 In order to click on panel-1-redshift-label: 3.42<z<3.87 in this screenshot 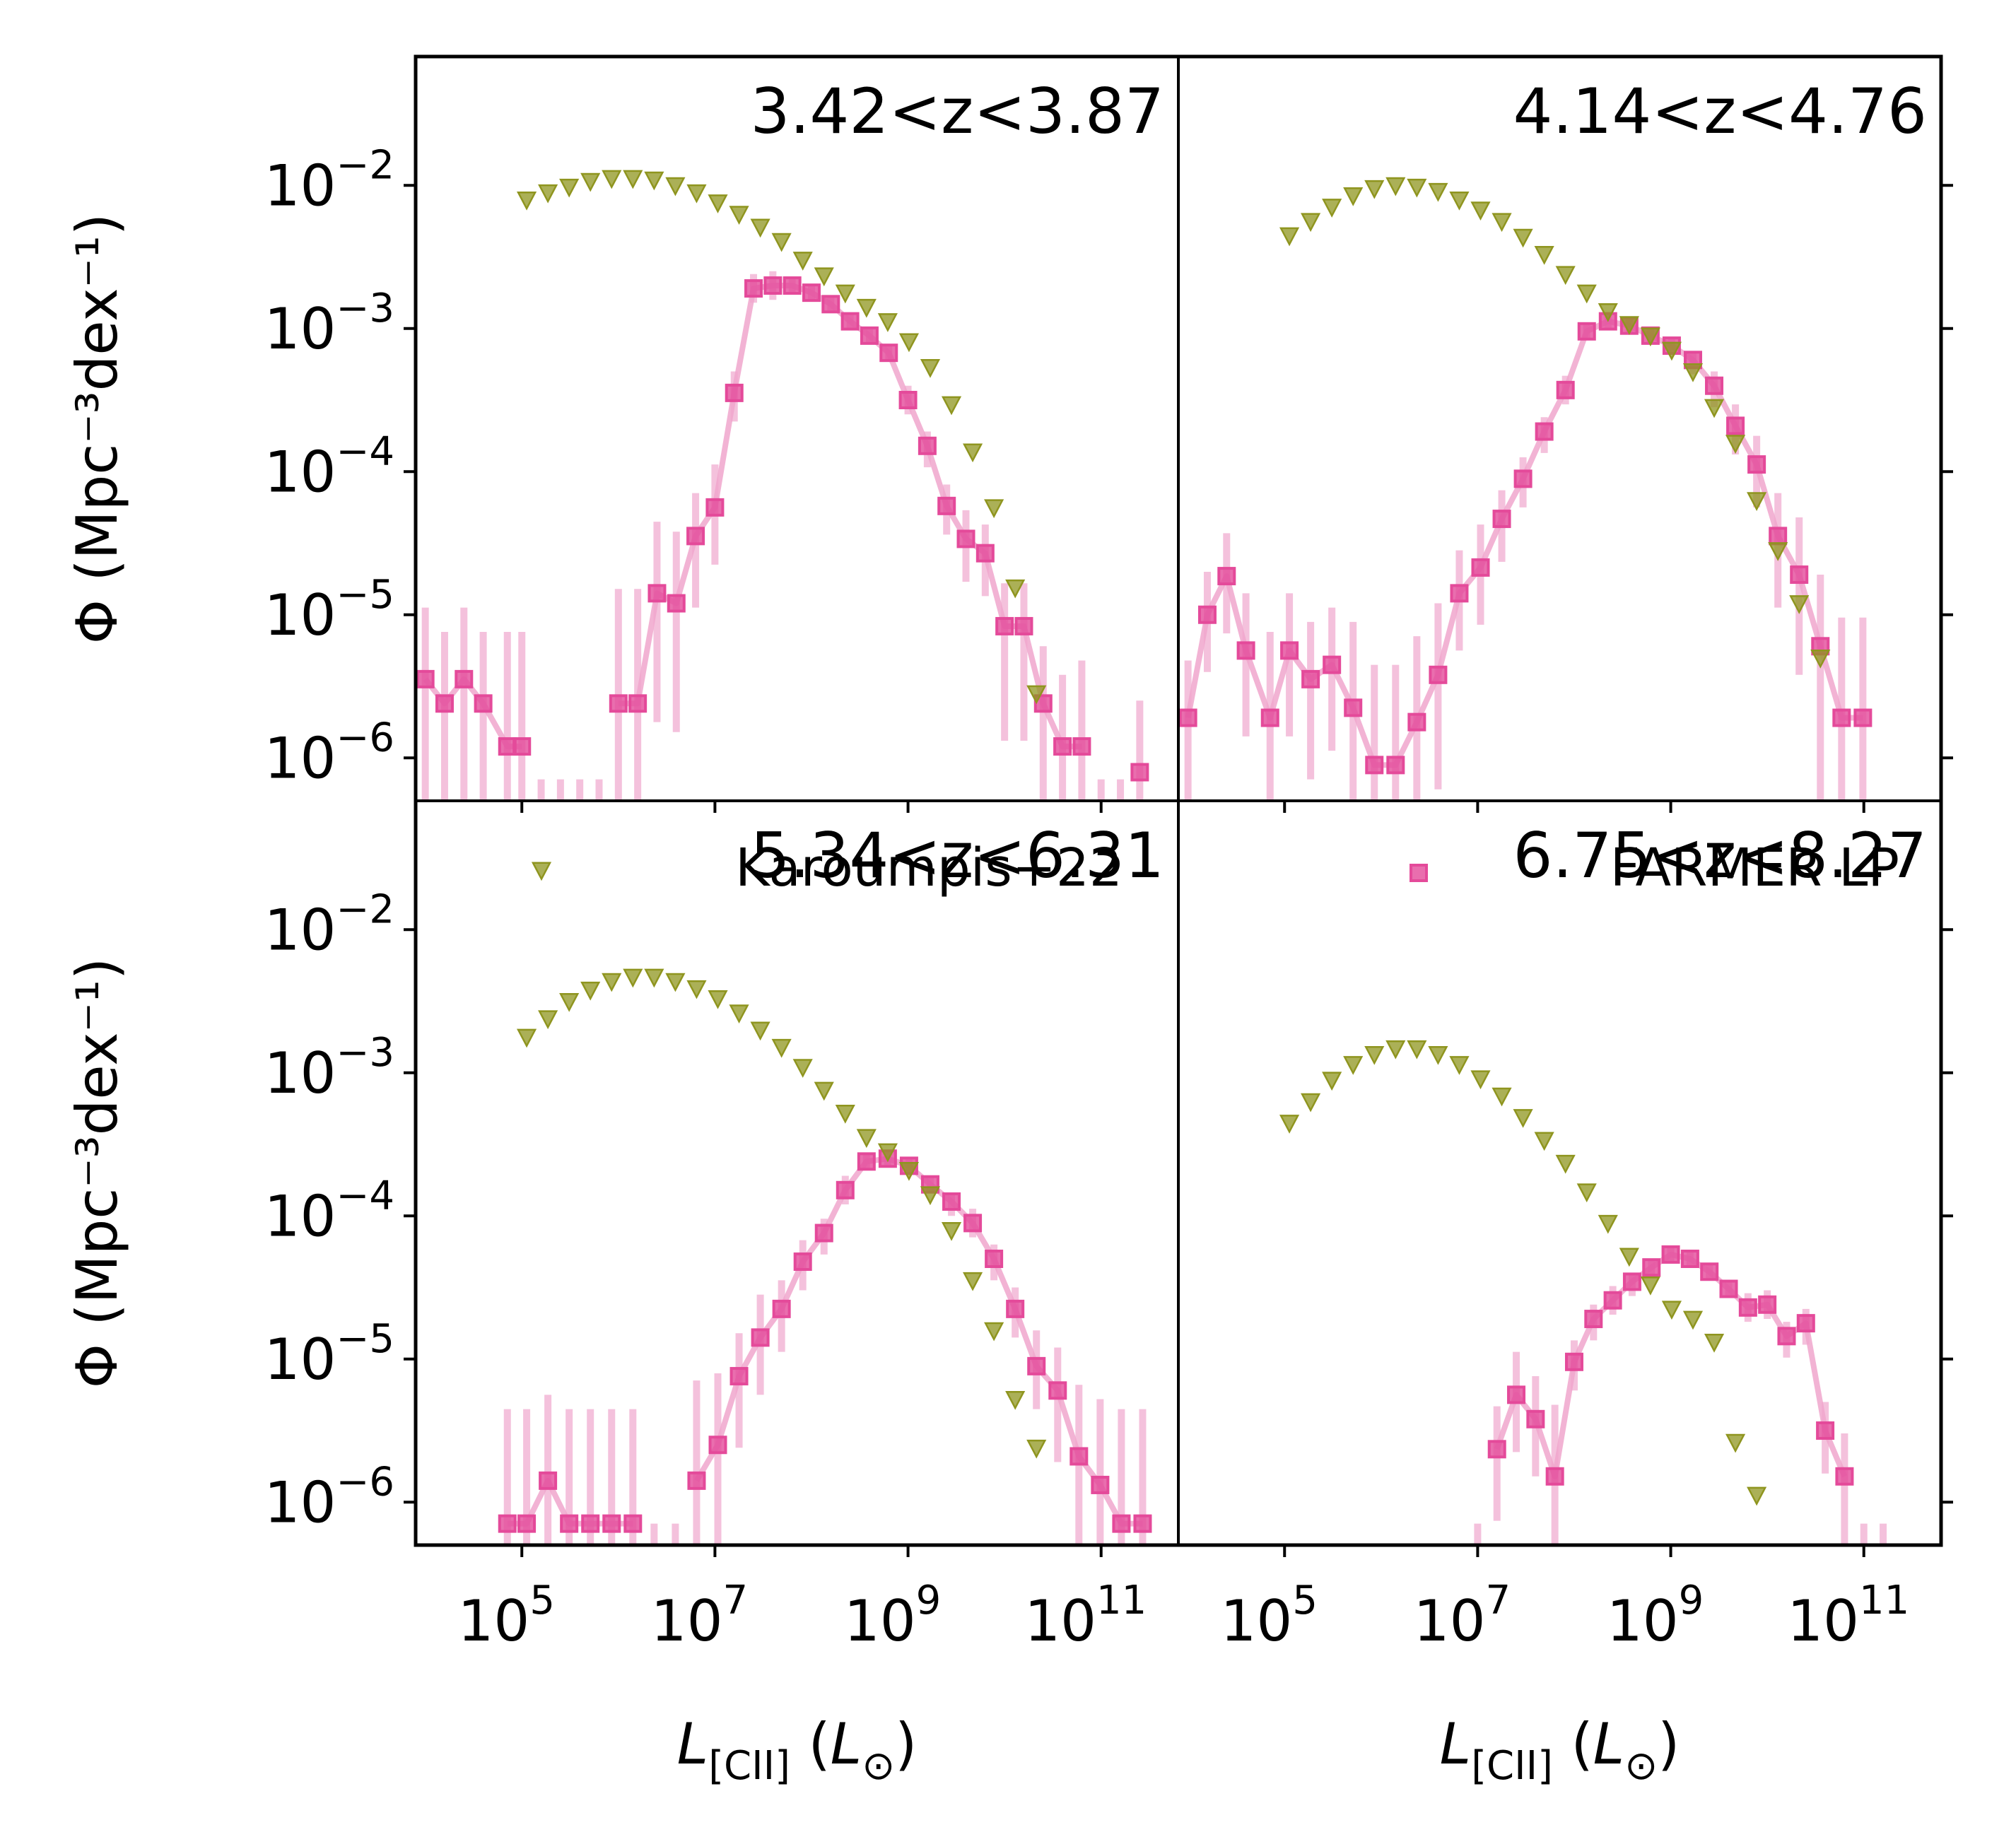, I will do `click(957, 111)`.